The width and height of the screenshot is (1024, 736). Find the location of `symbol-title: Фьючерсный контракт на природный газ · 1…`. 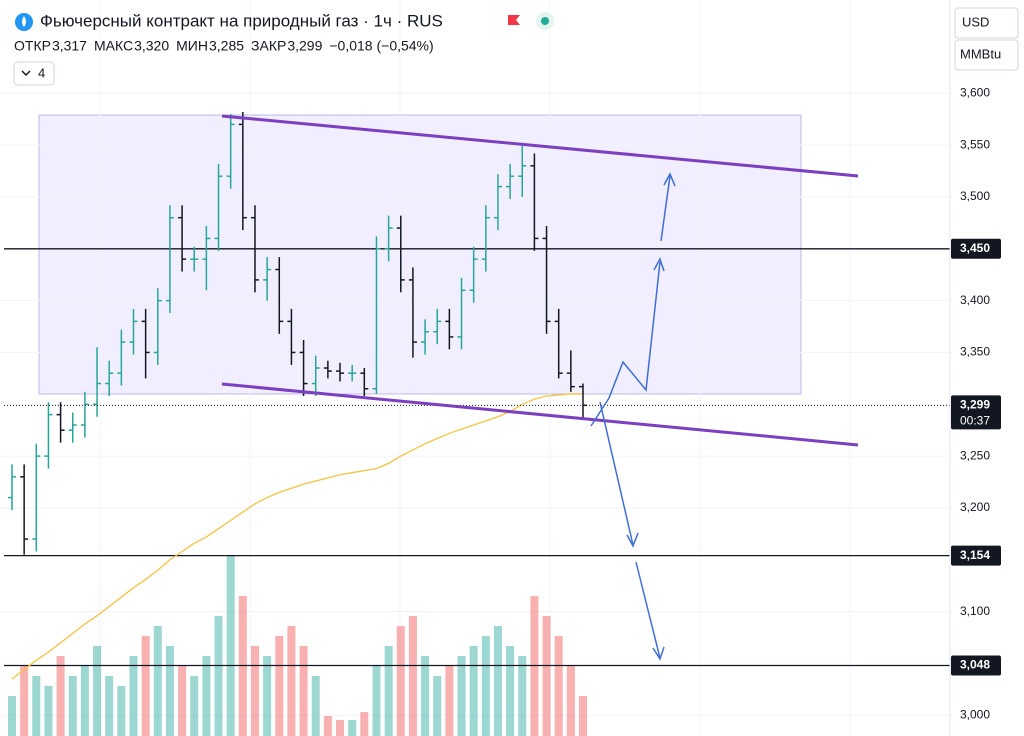

symbol-title: Фьючерсный контракт на природный газ · 1… is located at coordinates (241, 20).